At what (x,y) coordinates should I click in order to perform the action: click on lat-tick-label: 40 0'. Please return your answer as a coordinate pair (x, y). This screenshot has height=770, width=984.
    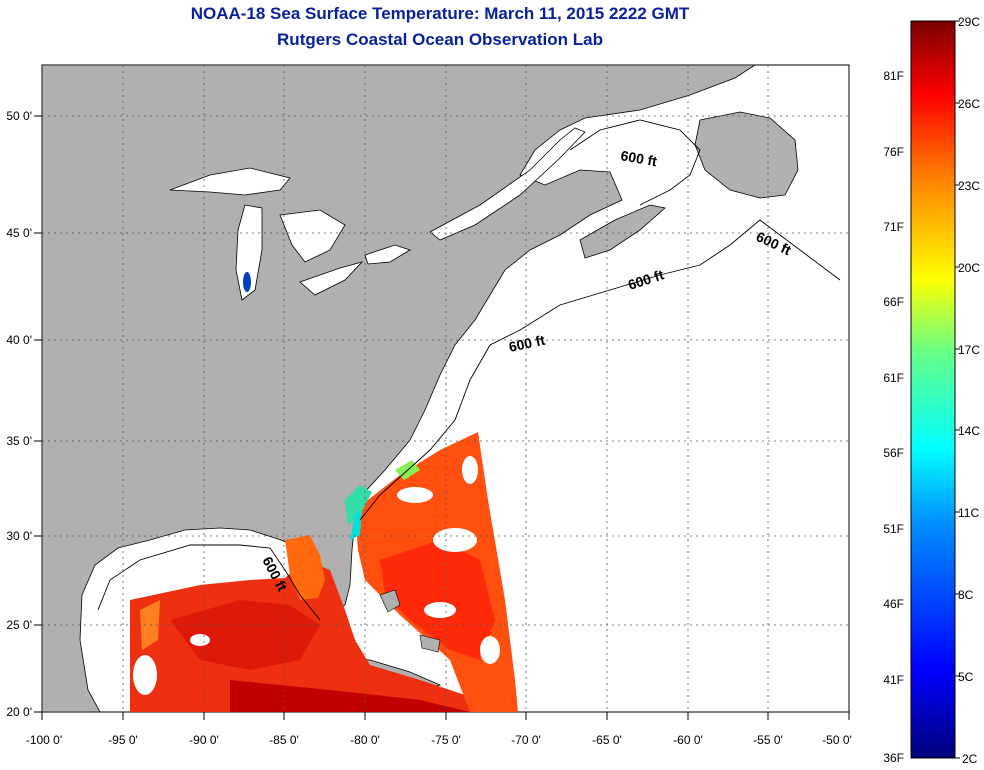
    Looking at the image, I should click on (19, 340).